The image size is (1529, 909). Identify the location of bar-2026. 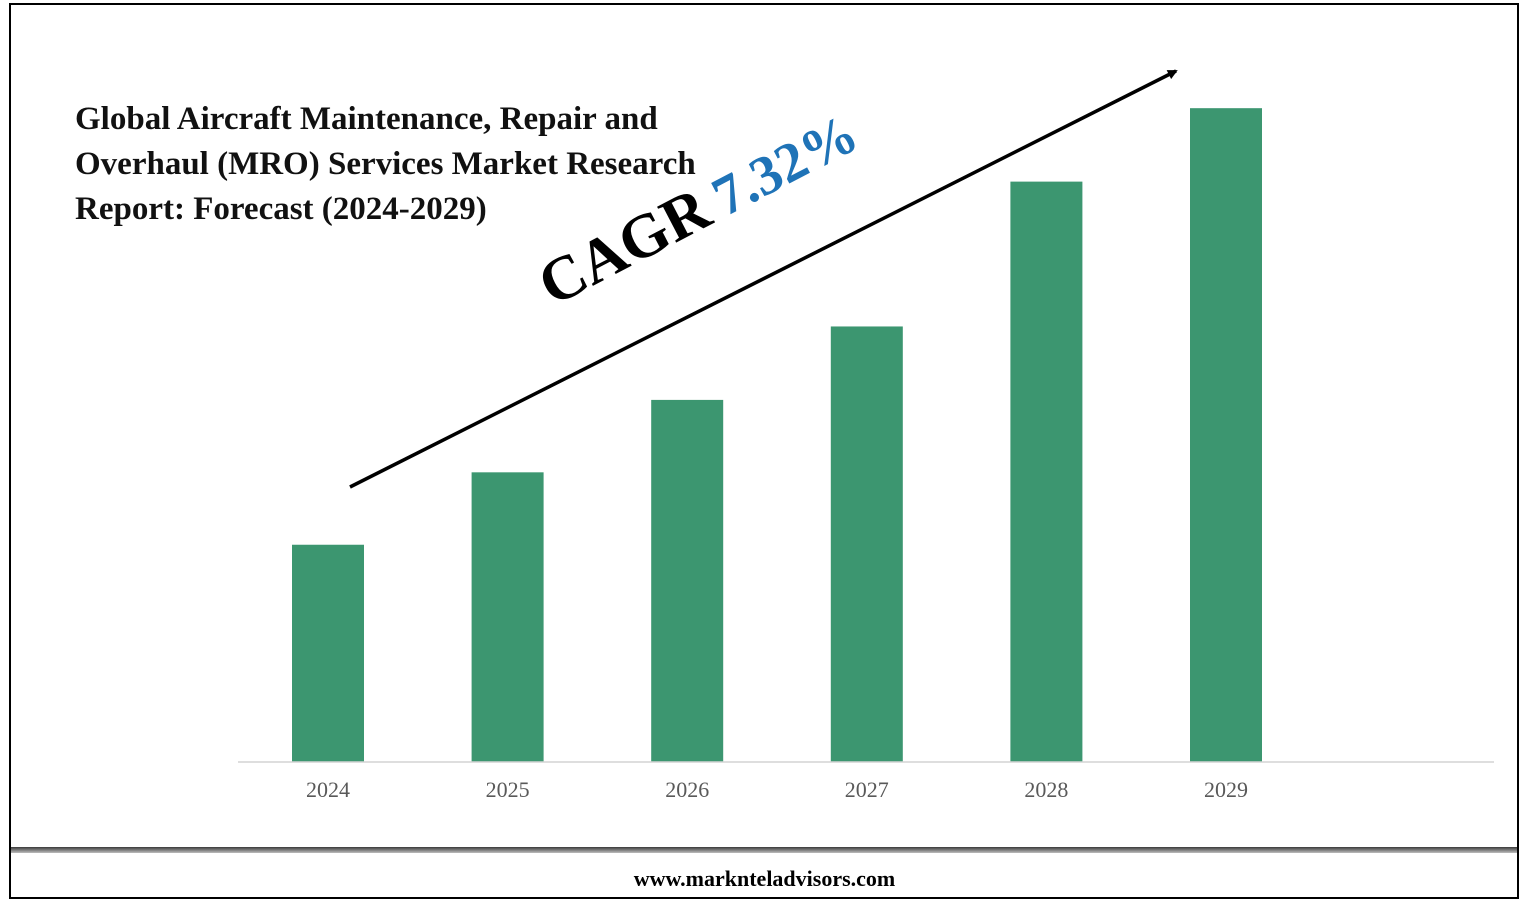
(687, 580).